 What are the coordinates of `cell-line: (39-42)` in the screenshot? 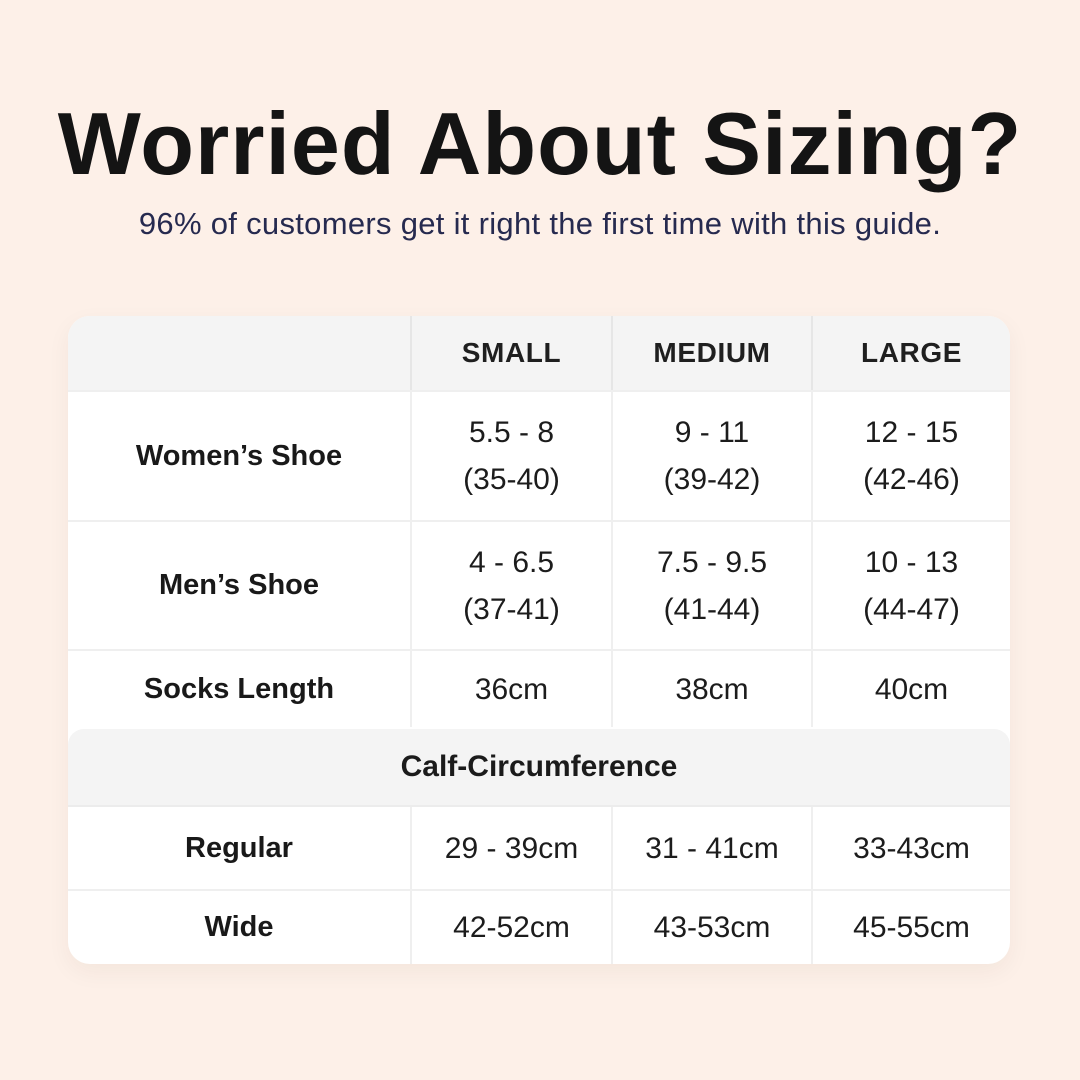 It's located at (712, 479).